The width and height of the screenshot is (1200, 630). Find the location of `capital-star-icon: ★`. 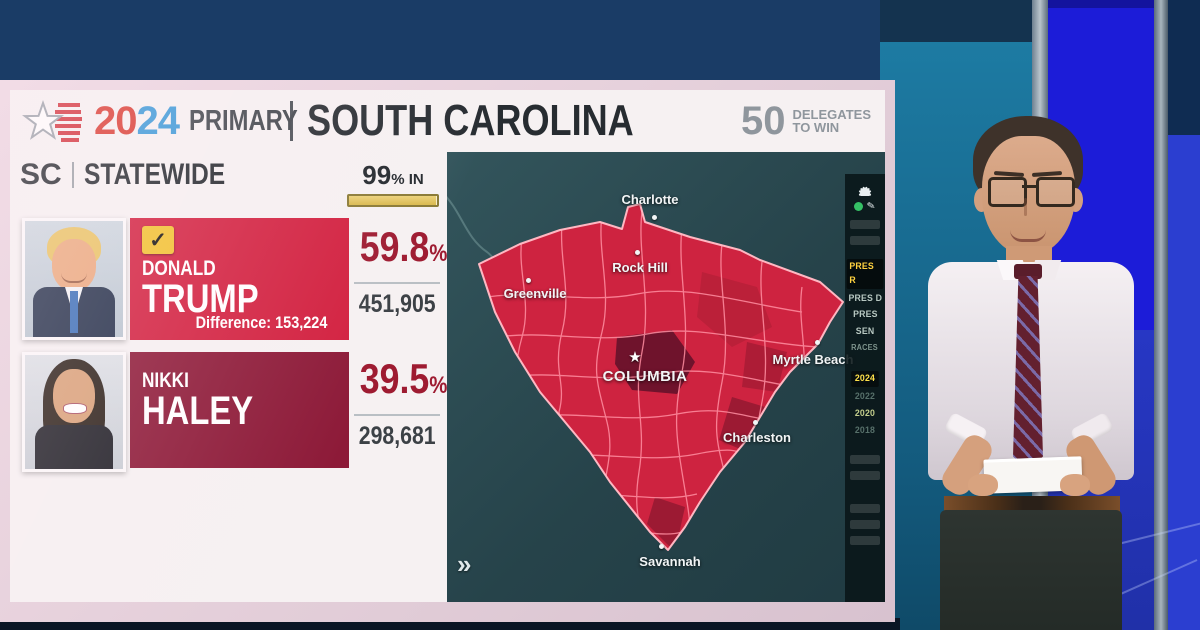

capital-star-icon: ★ is located at coordinates (635, 357).